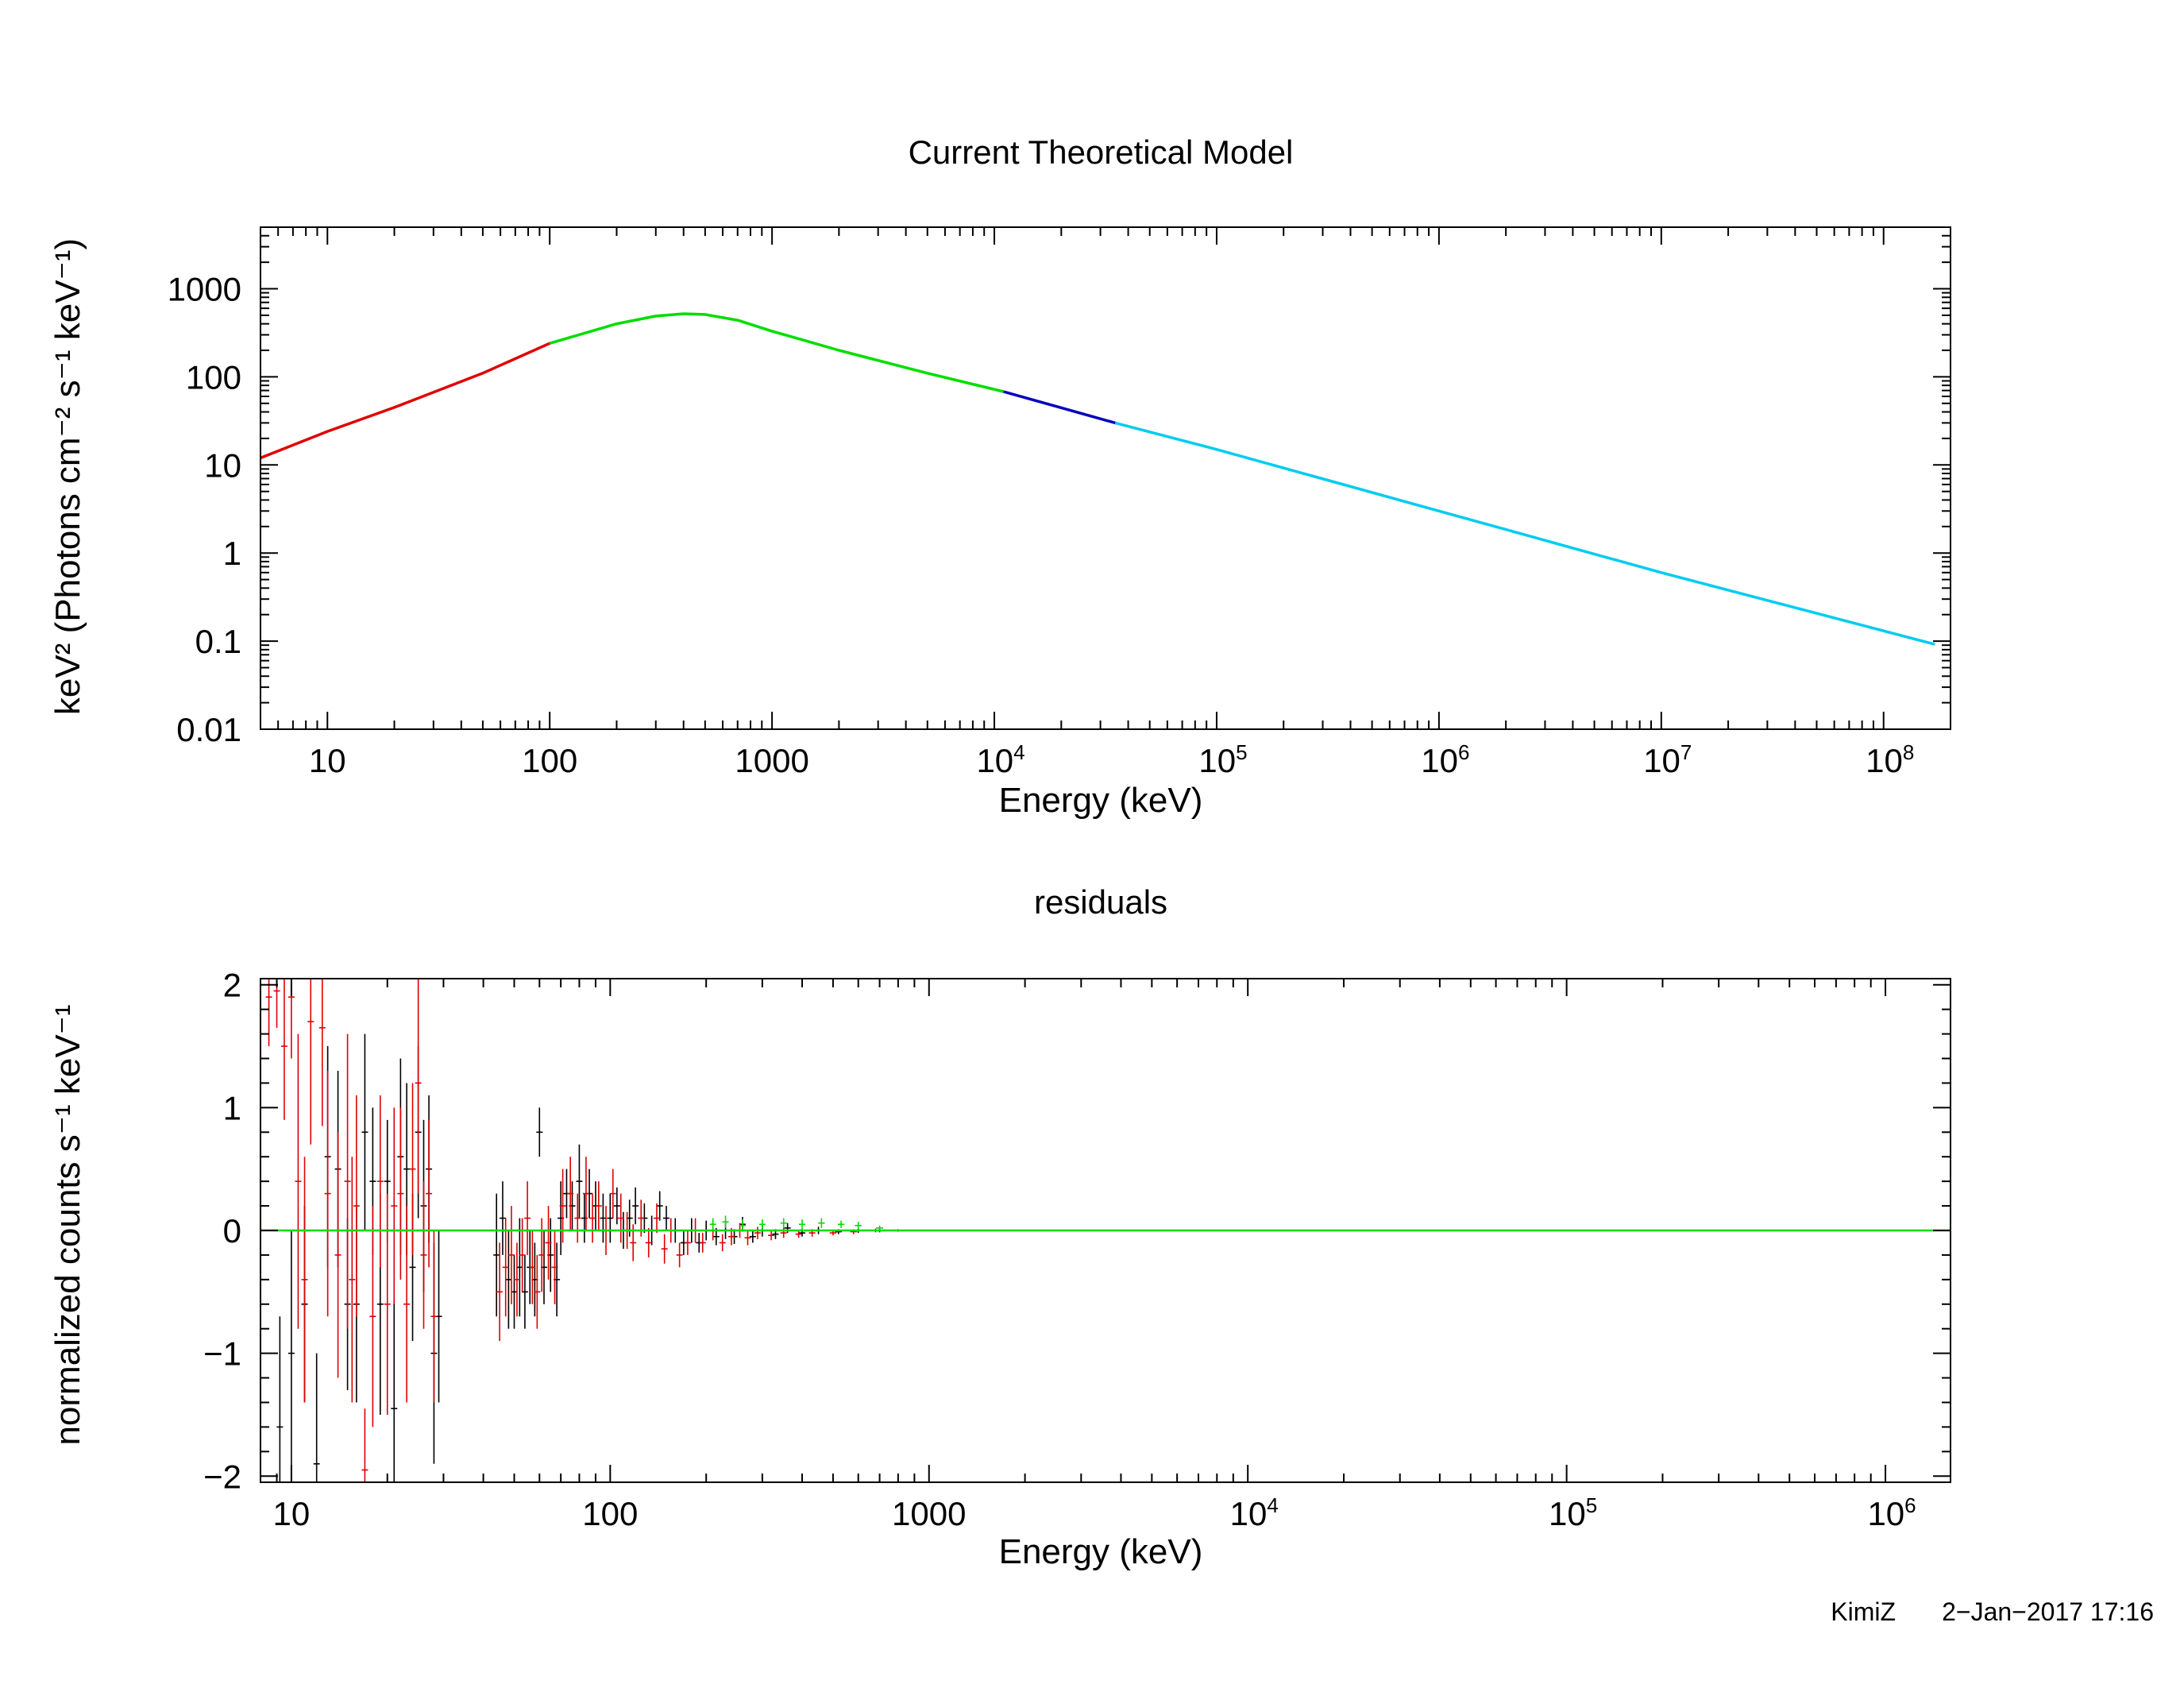 This screenshot has height=1688, width=2184. Describe the element at coordinates (67, 1224) in the screenshot. I see `residuals-y-axis-label: normalized counts s⁻¹ keV⁻¹` at that location.